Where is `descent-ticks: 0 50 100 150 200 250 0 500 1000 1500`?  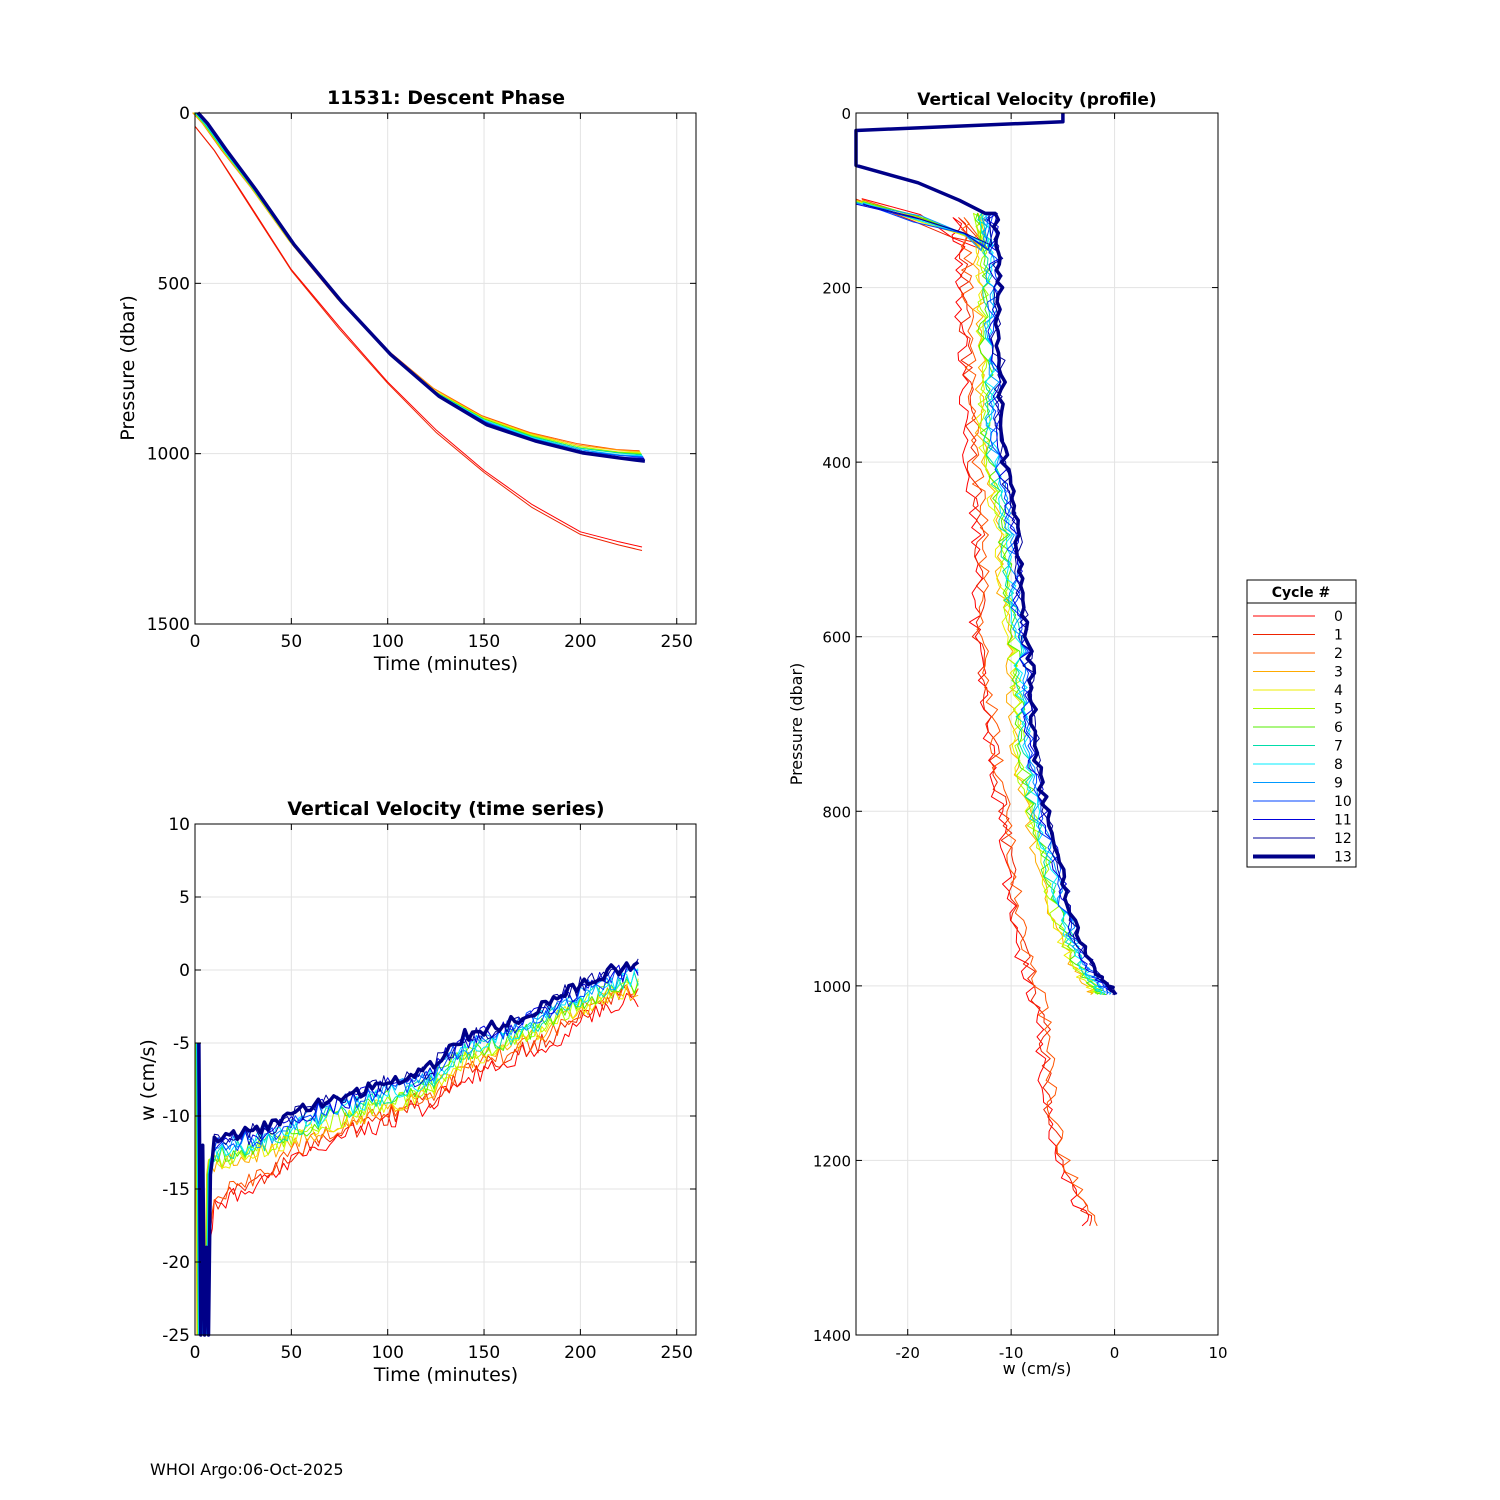
descent-ticks: 0 50 100 150 200 250 0 500 1000 1500 is located at coordinates (421, 378).